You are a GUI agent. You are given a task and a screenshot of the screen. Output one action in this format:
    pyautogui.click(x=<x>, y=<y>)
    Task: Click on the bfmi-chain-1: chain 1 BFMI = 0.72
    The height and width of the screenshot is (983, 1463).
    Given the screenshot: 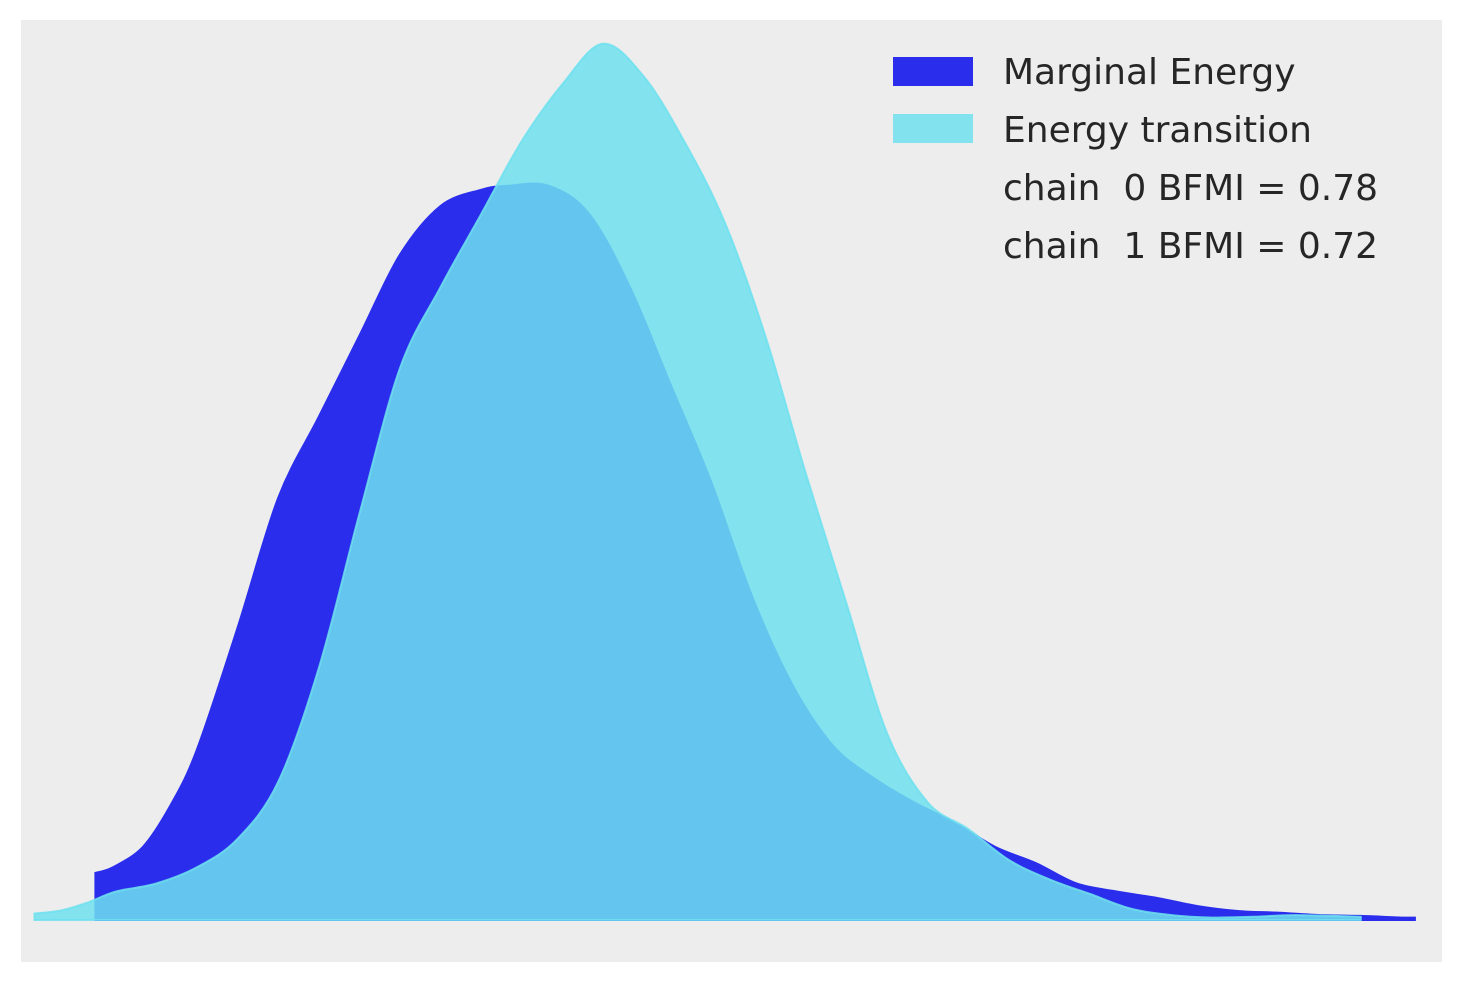 What is the action you would take?
    pyautogui.click(x=1190, y=246)
    